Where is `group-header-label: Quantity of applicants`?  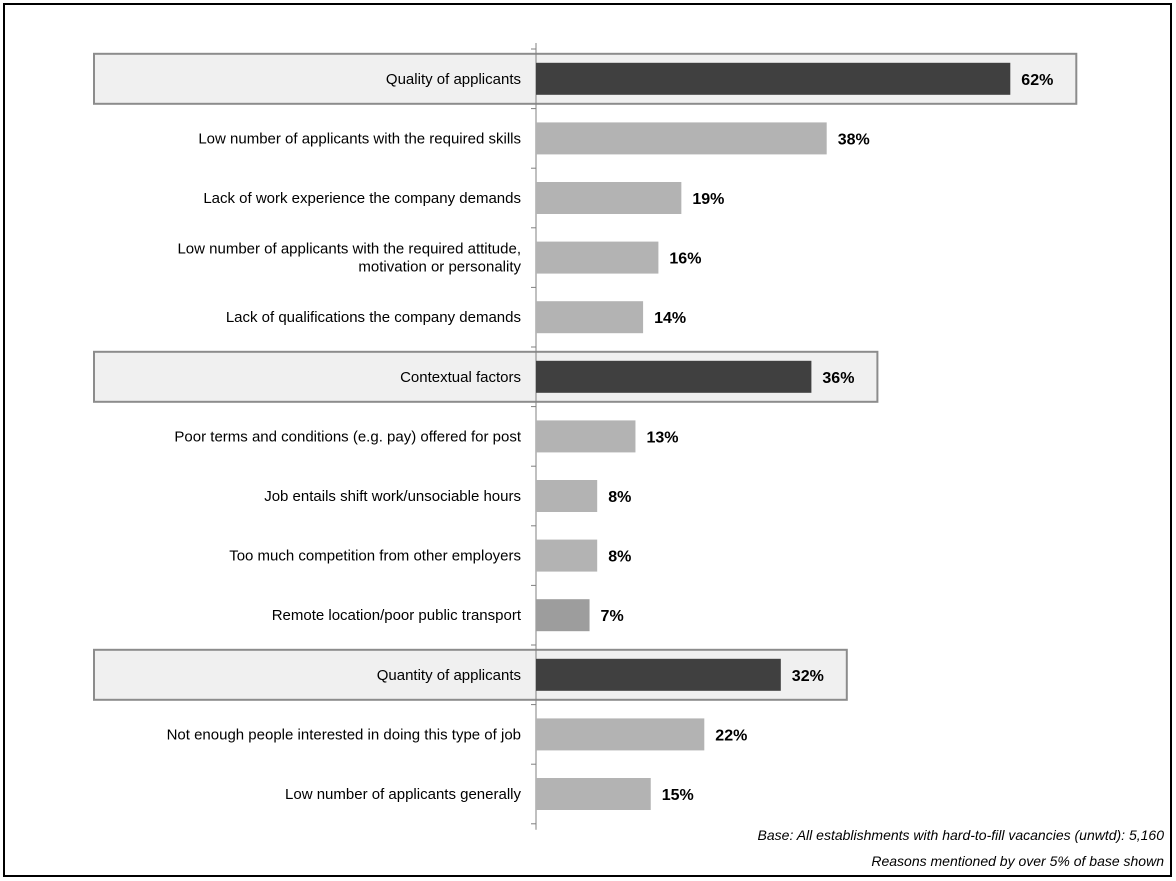
group-header-label: Quantity of applicants is located at coordinates (449, 675).